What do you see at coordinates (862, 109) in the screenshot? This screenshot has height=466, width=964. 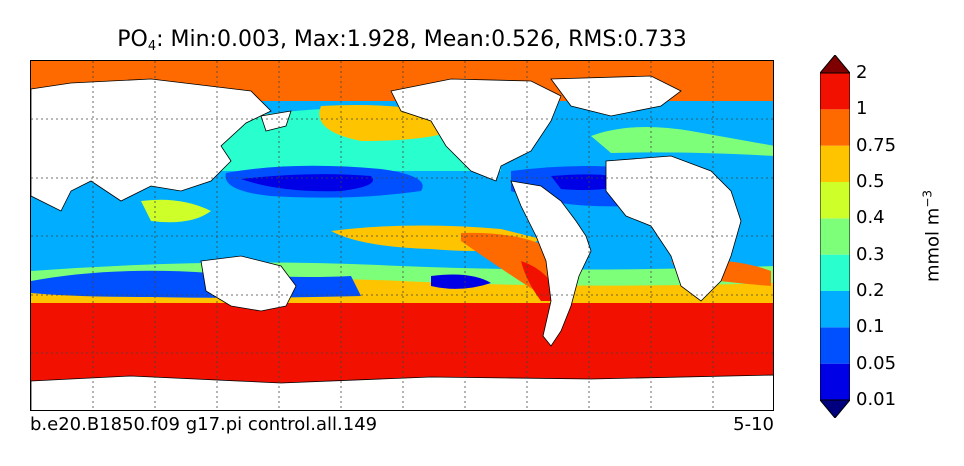 I see `colorbar-tick-label: 1` at bounding box center [862, 109].